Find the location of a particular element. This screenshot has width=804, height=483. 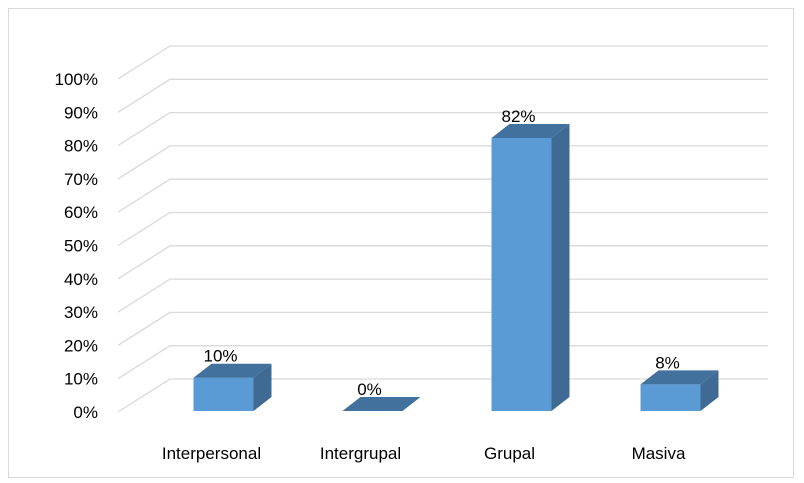

category-label: Intergrupal is located at coordinates (360, 453).